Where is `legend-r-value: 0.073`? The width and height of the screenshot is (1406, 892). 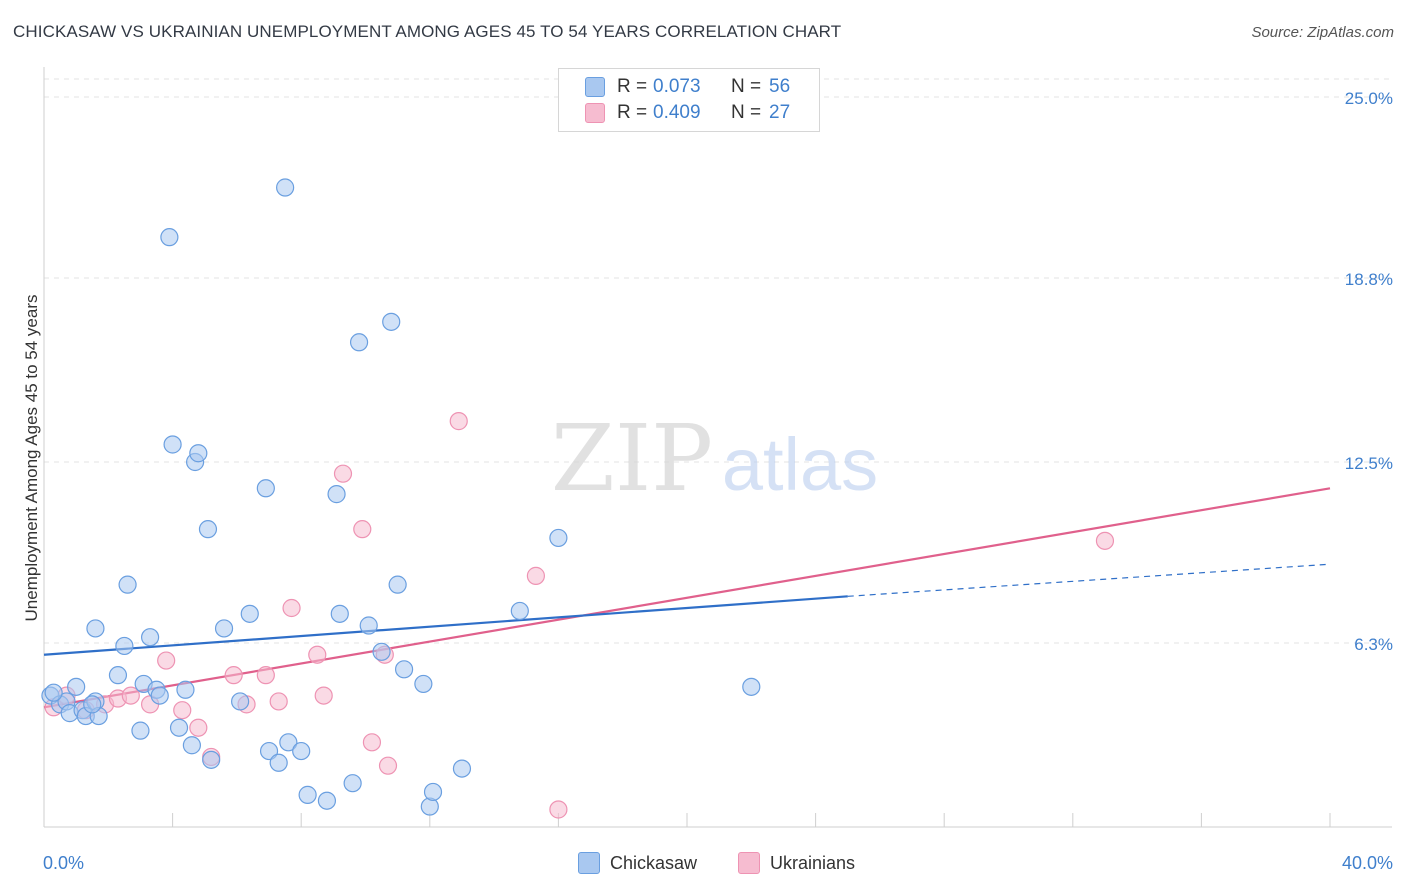 legend-r-value: 0.073 is located at coordinates (677, 86).